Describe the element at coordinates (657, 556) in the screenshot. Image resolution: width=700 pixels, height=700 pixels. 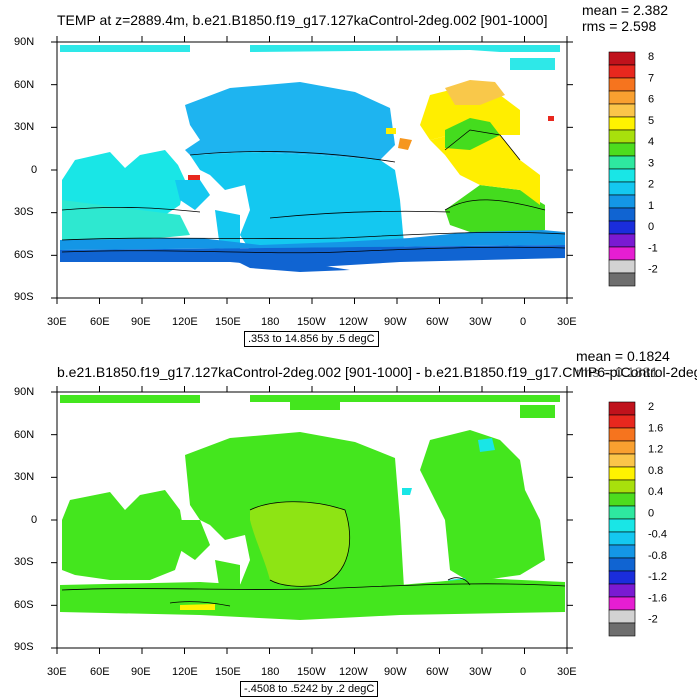
I see `colorbar-label: -0.8` at that location.